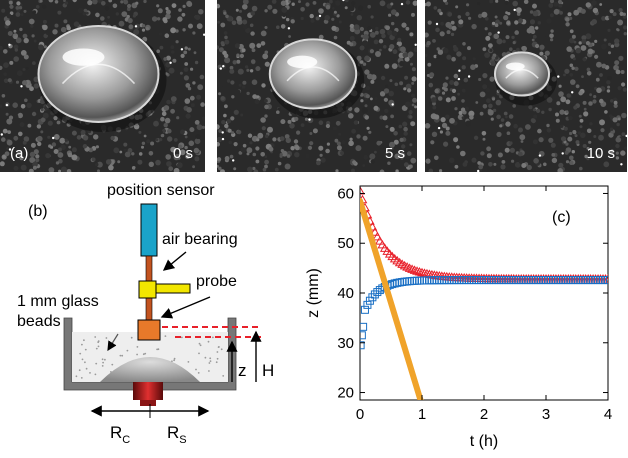 Image resolution: width=628 pixels, height=458 pixels. I want to click on beads-label-line2: beads, so click(39, 321).